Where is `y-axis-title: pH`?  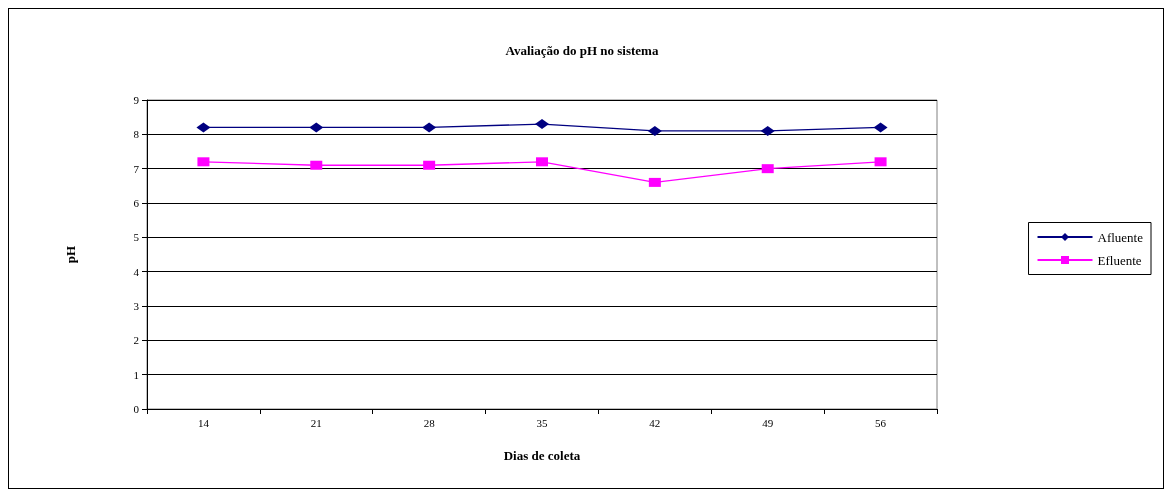
y-axis-title: pH is located at coordinates (70, 254).